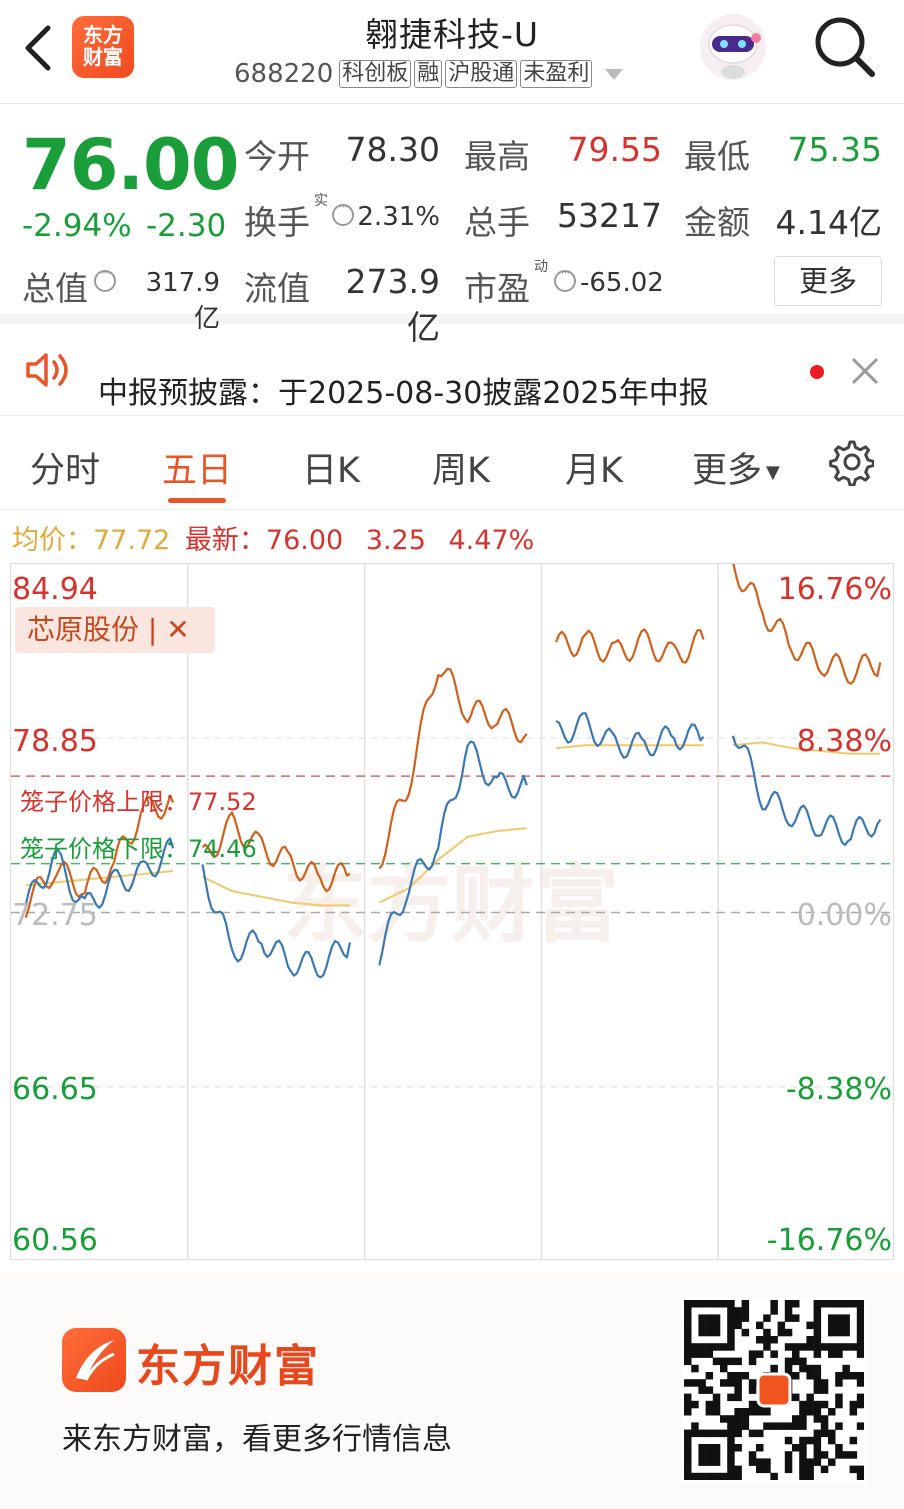 Image resolution: width=904 pixels, height=1509 pixels. I want to click on stock-subtitle: 688220 科创板 融 沪股通 未盈利, so click(429, 74).